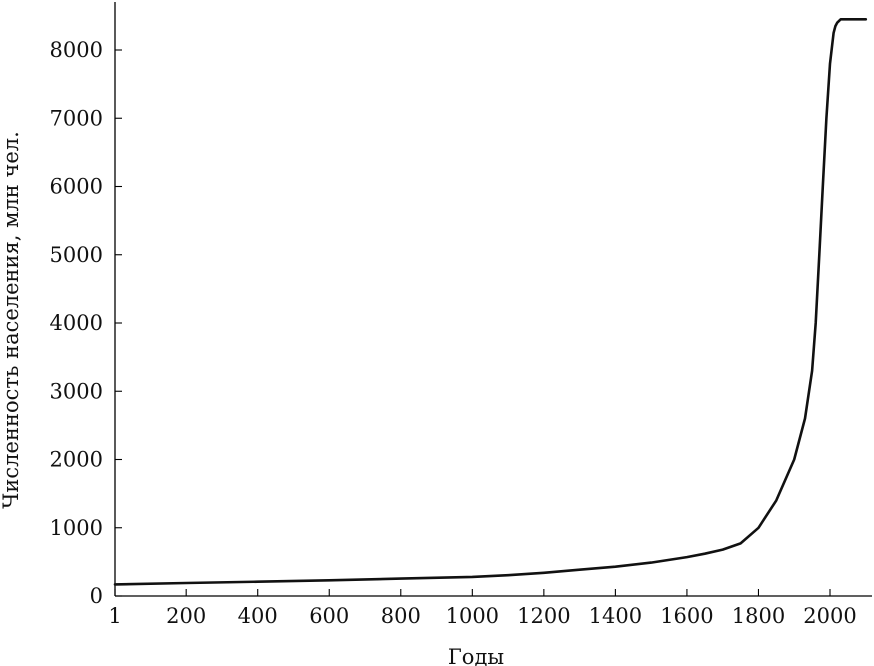  I want to click on y-tick-label: 4000, so click(76, 323).